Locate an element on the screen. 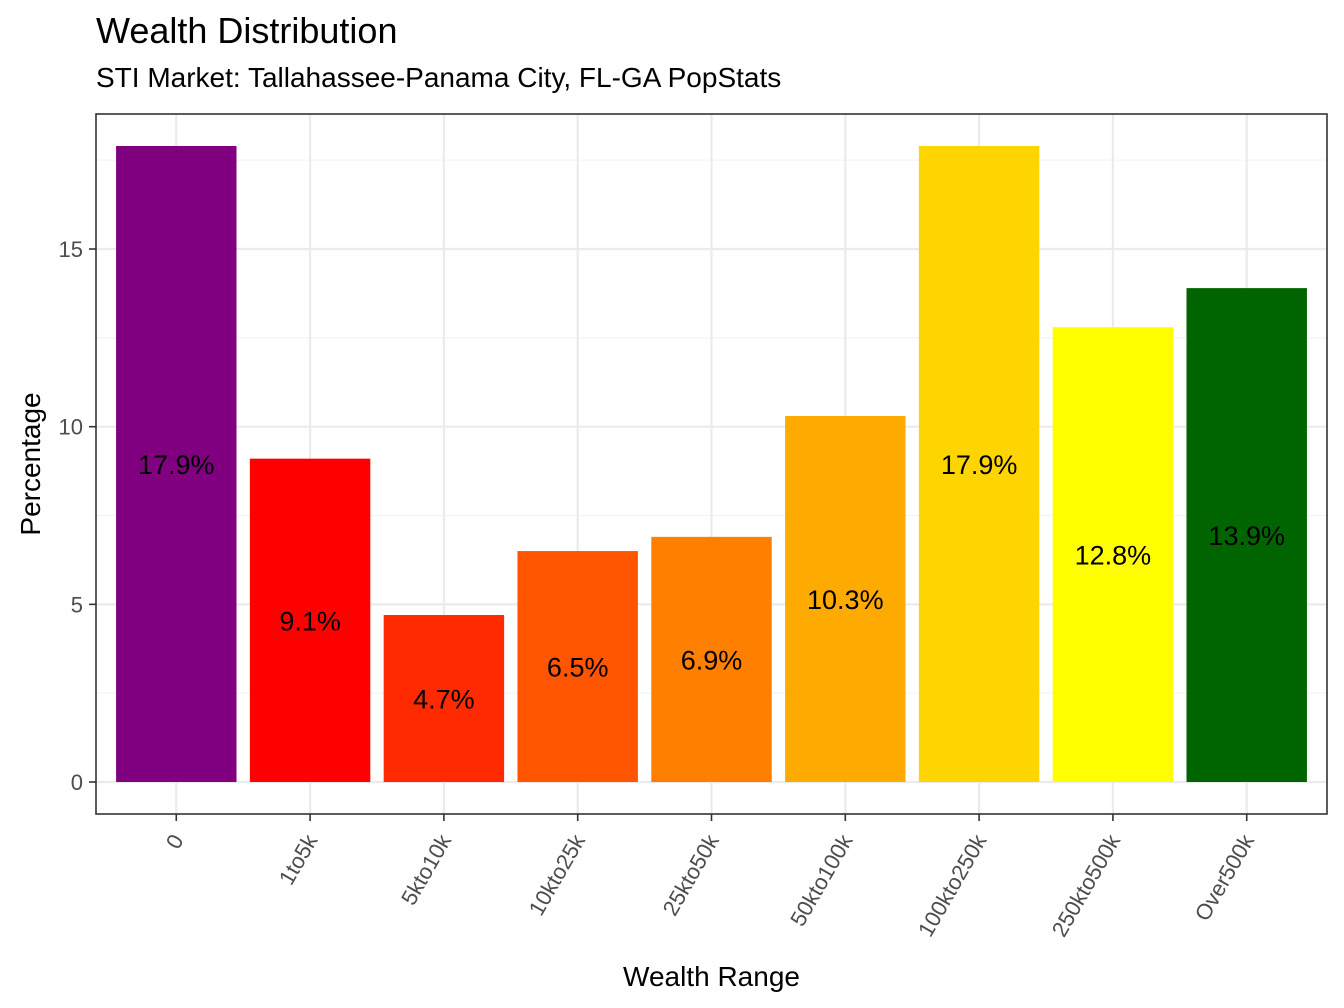  x-tick-label: 10kto25k is located at coordinates (557, 874).